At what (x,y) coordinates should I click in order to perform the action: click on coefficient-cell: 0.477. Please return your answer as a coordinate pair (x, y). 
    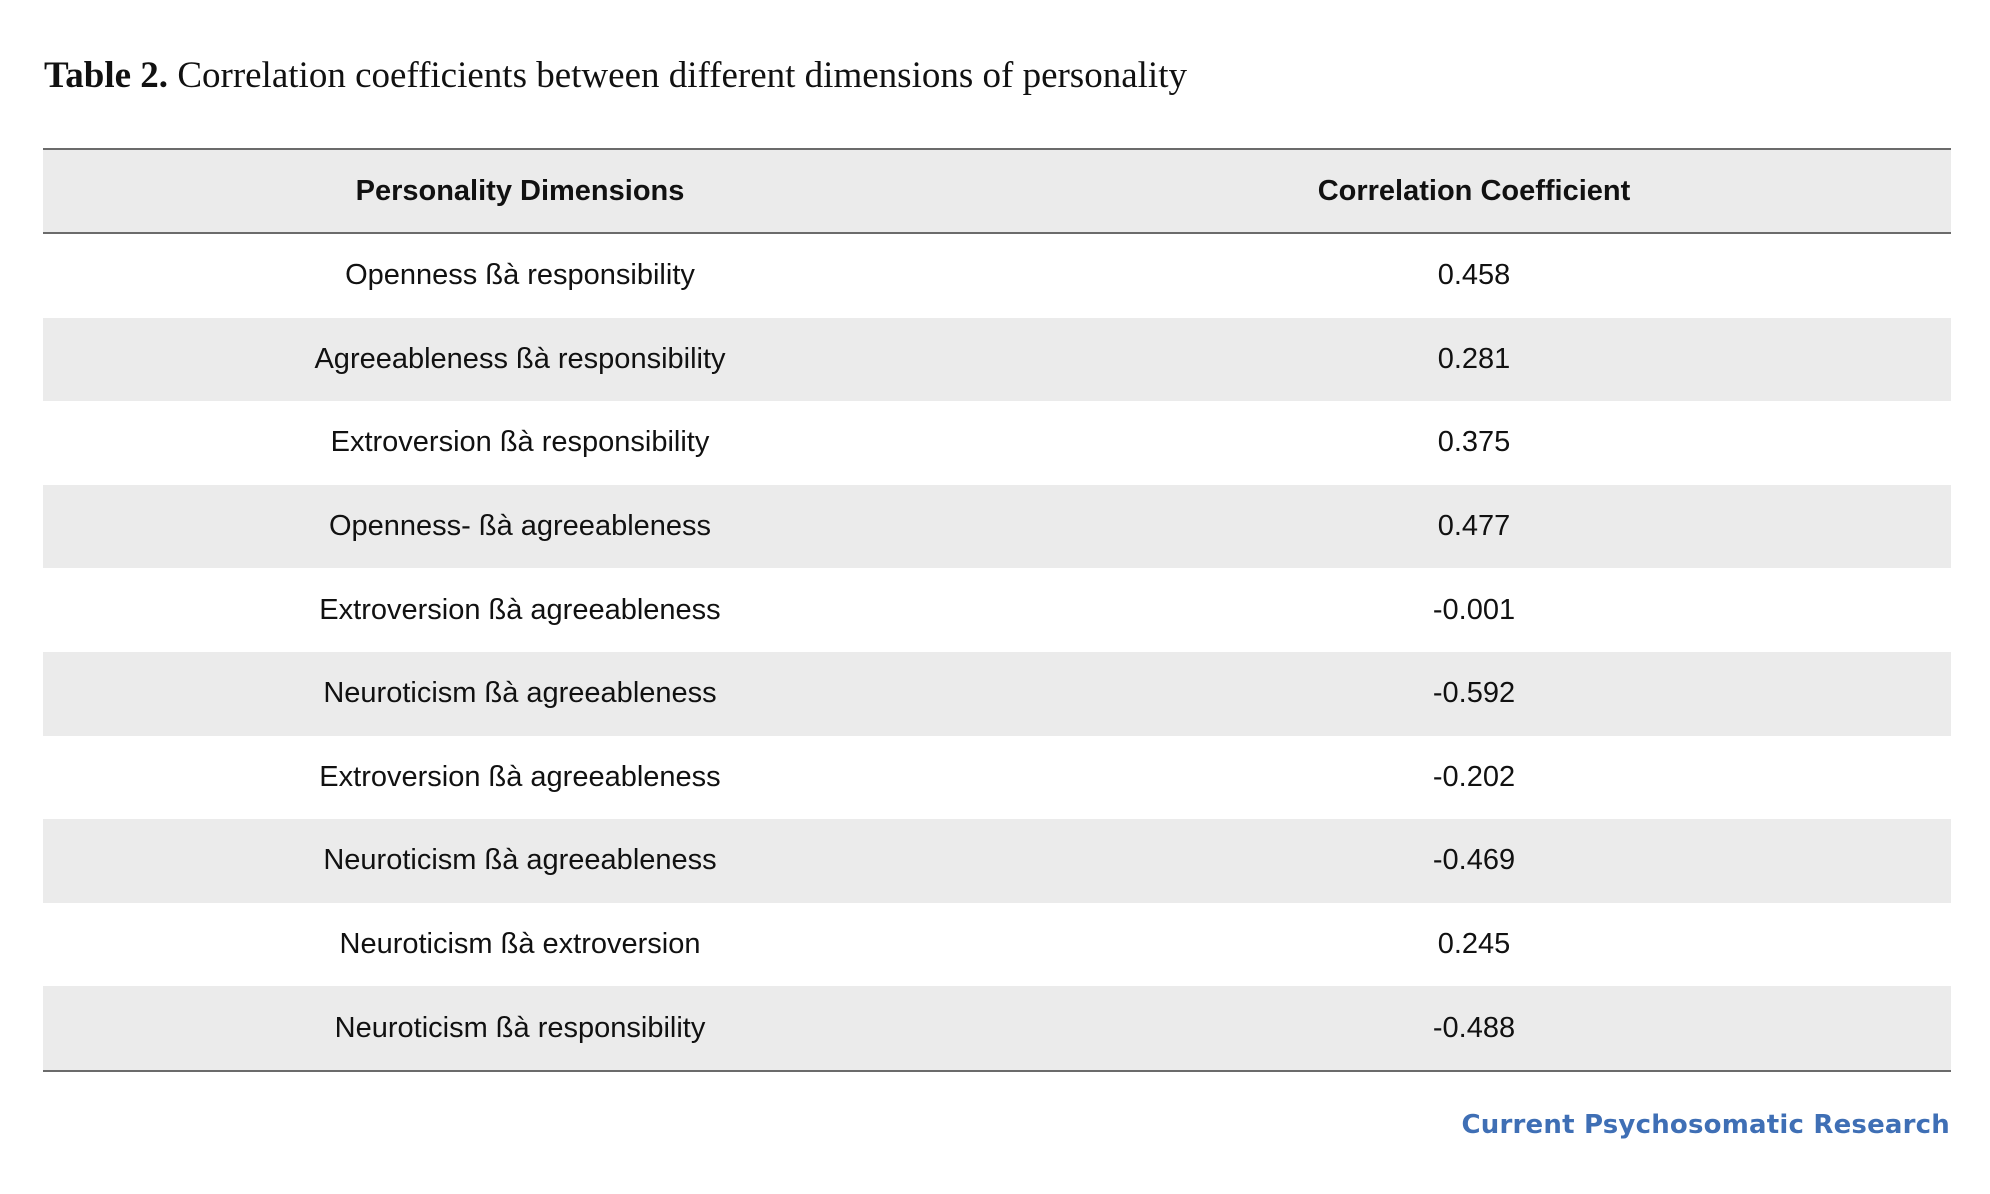
    Looking at the image, I should click on (1474, 526).